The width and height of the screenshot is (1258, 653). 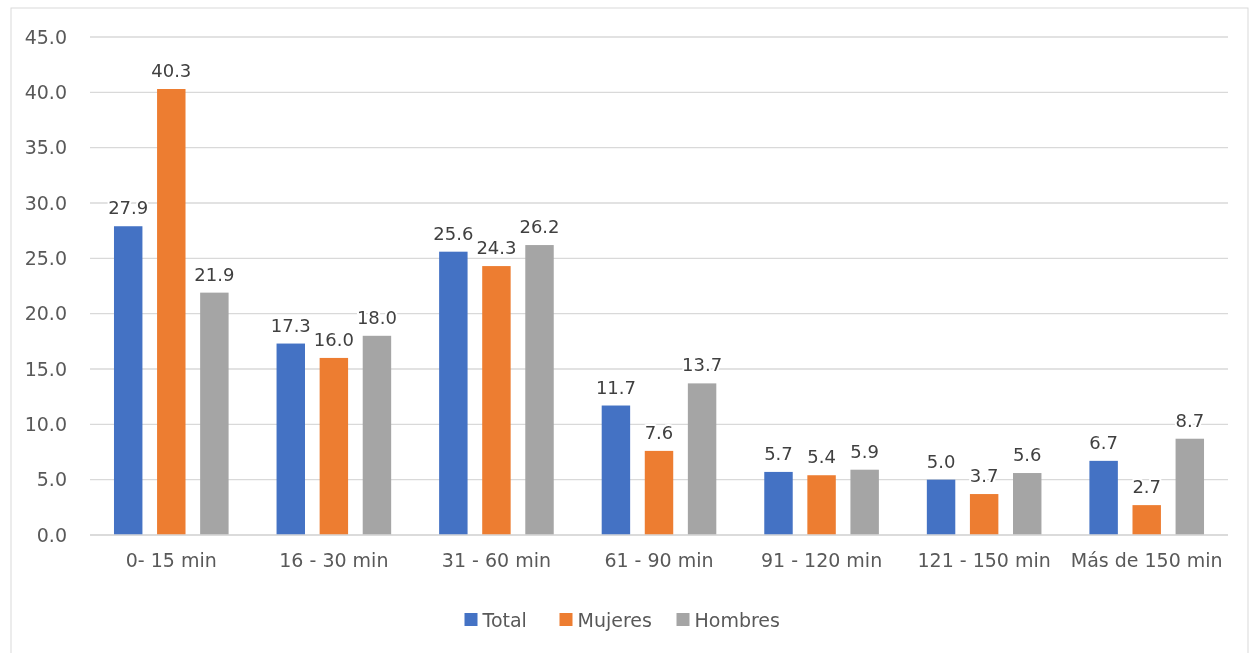 I want to click on x-tick-label: 16 - 30 min, so click(x=334, y=560).